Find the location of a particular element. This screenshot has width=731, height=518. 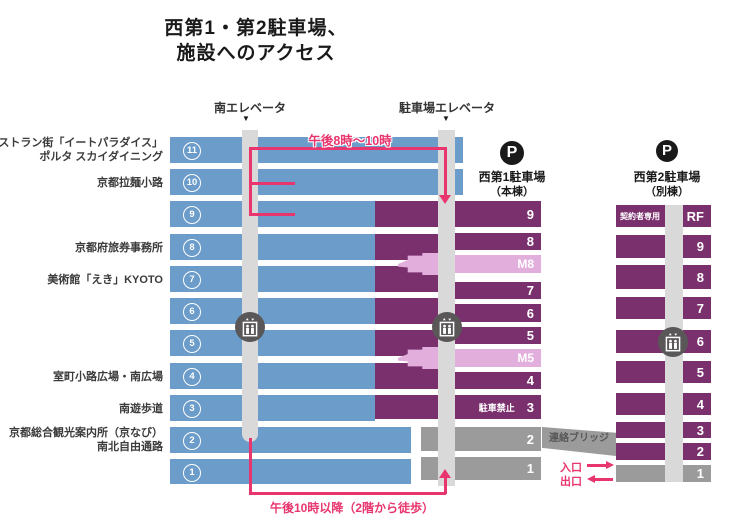

p2-level-bar-1: 1 is located at coordinates (663, 473).